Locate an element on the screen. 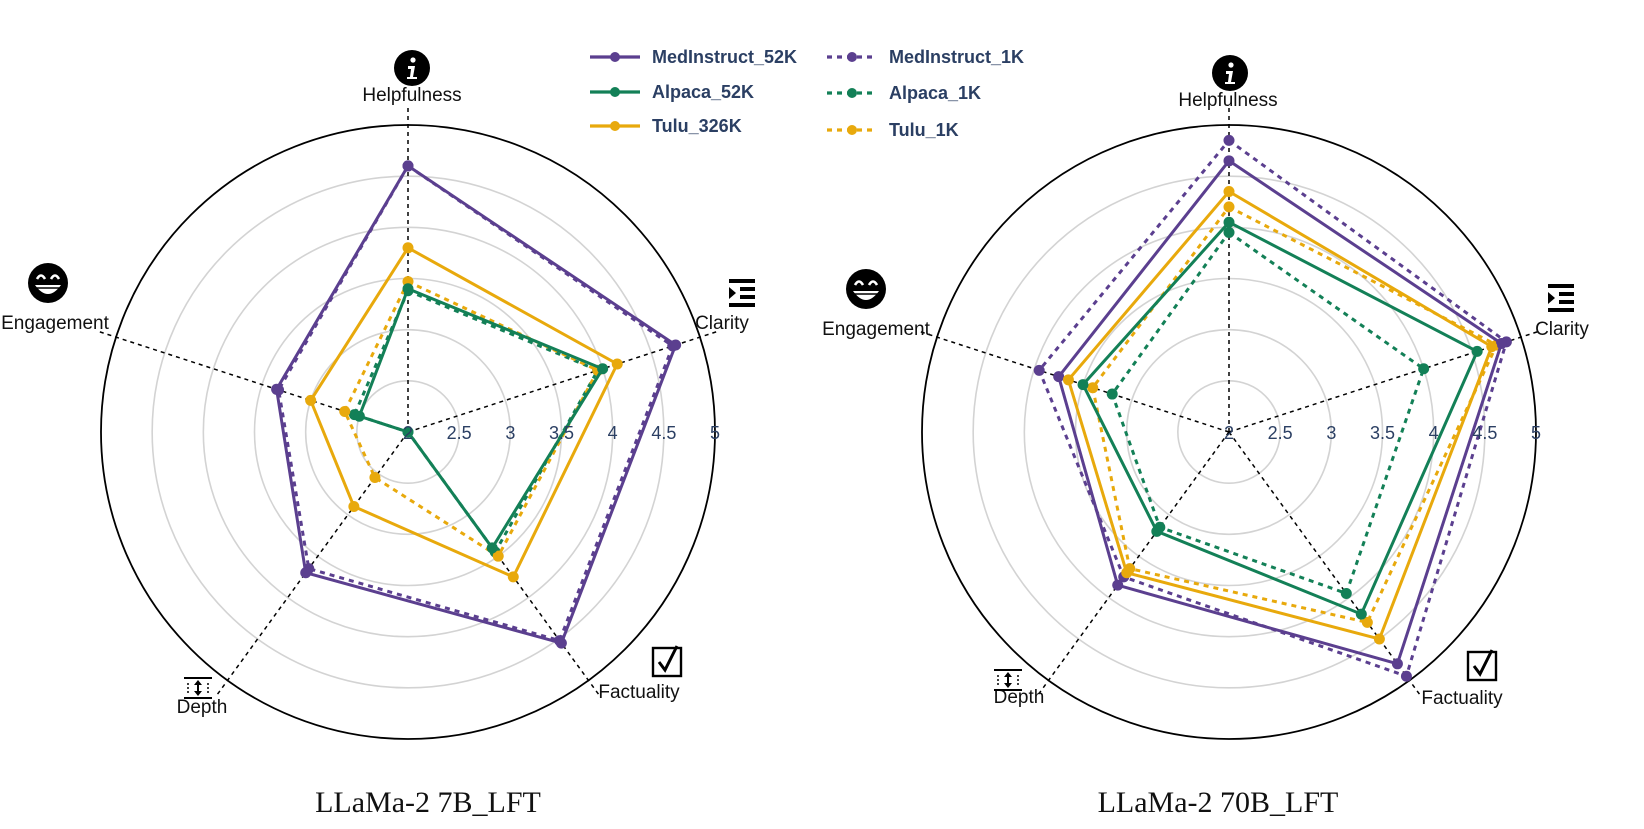  tick-label-3-5: 3.5 is located at coordinates (1382, 433).